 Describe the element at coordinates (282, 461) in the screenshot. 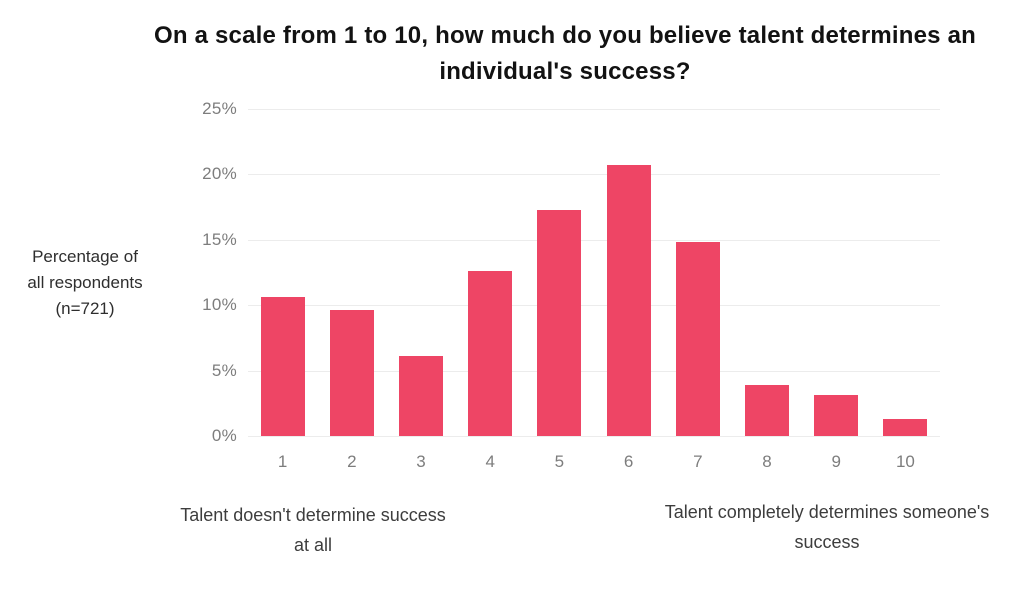

I see `x-tick-label: 1` at that location.